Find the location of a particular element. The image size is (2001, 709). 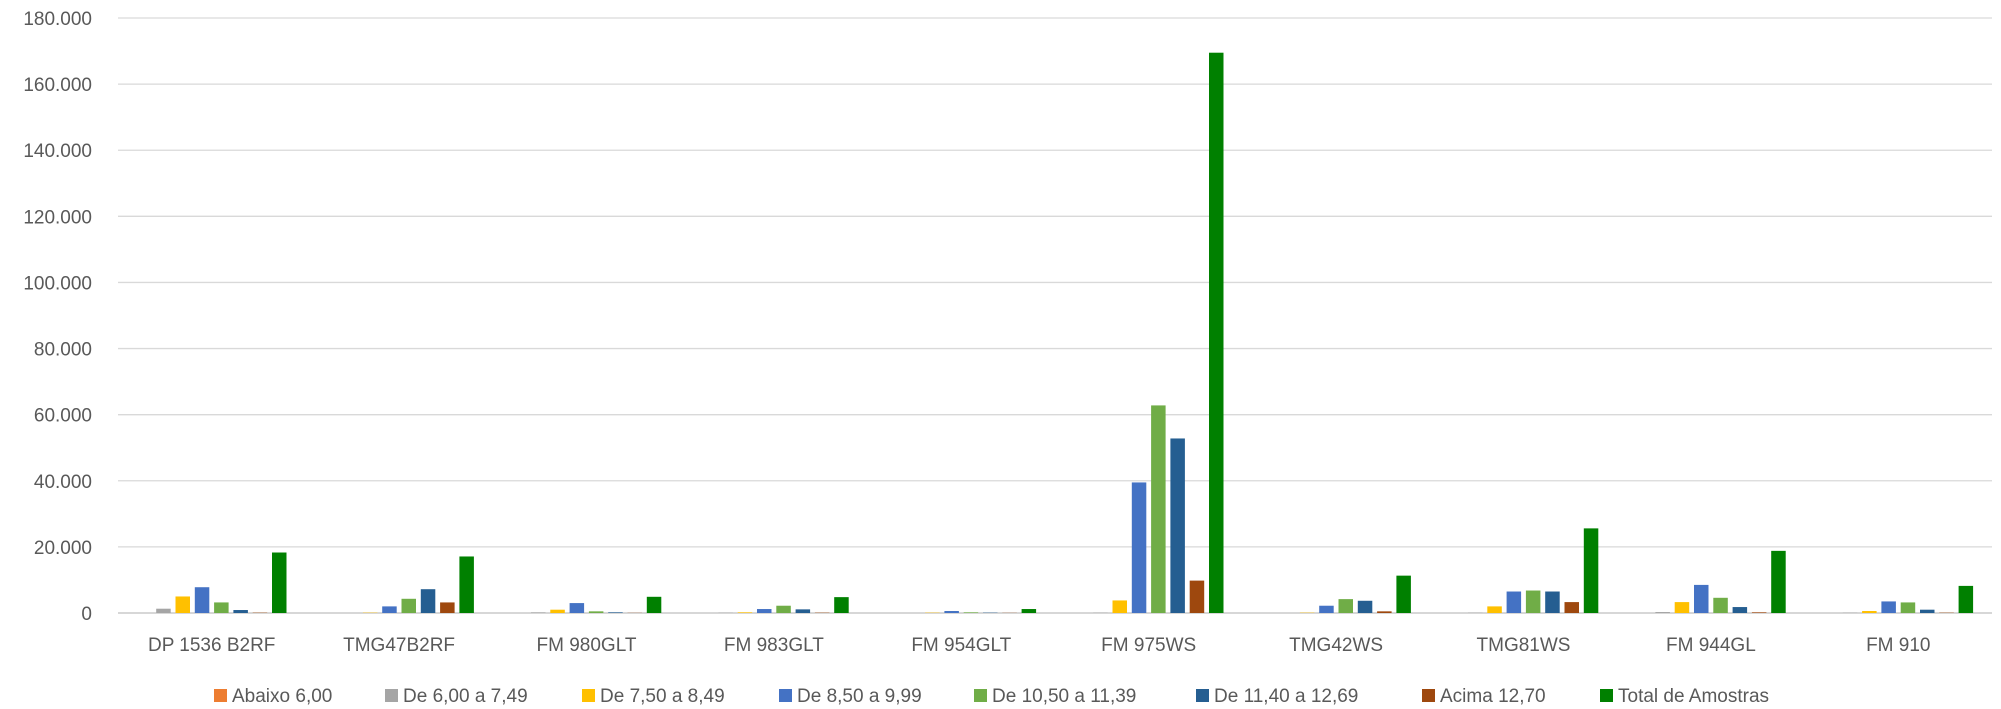

legend-label: De 10,50 a 11,39 is located at coordinates (1064, 696).